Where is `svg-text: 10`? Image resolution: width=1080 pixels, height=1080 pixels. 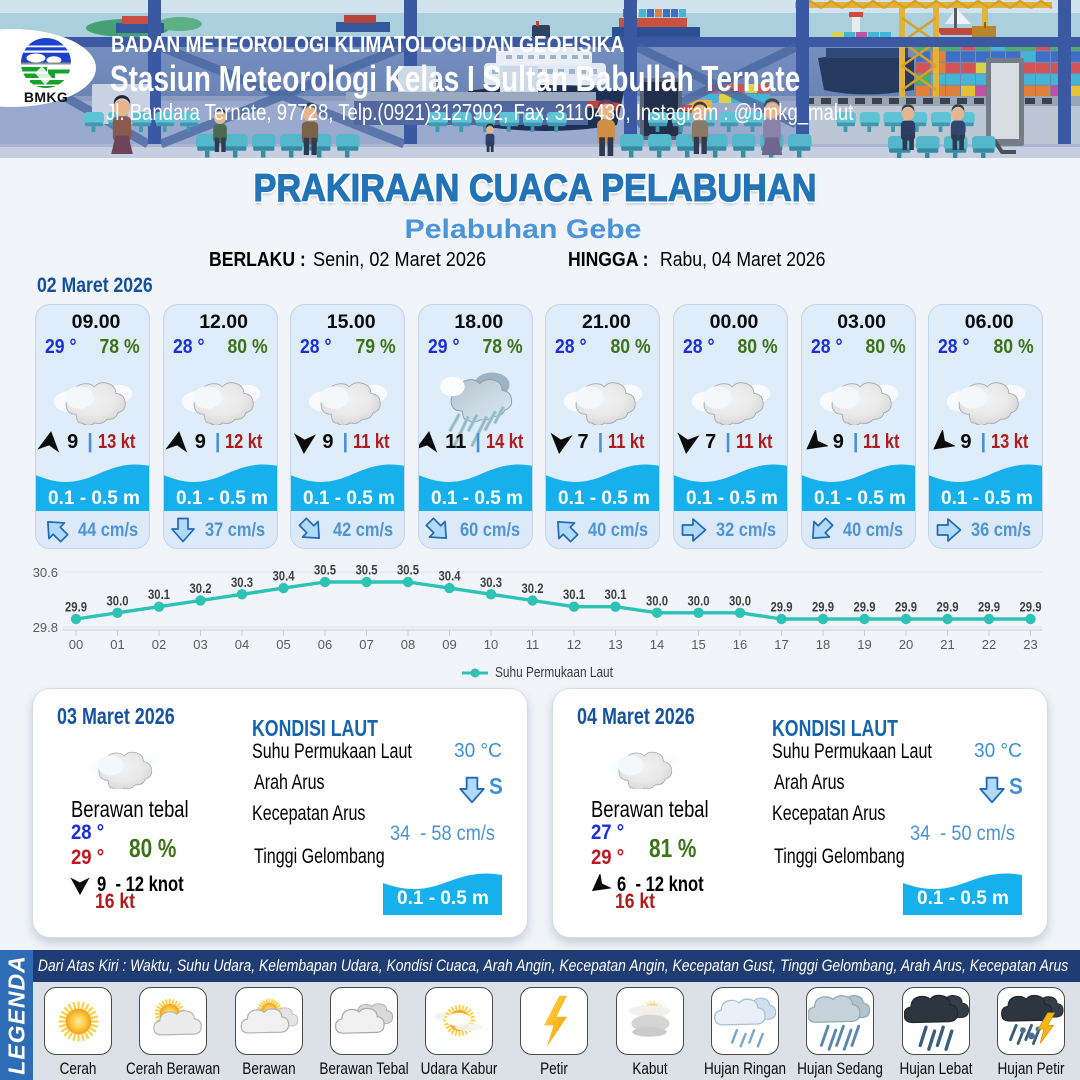
svg-text: 10 is located at coordinates (491, 644).